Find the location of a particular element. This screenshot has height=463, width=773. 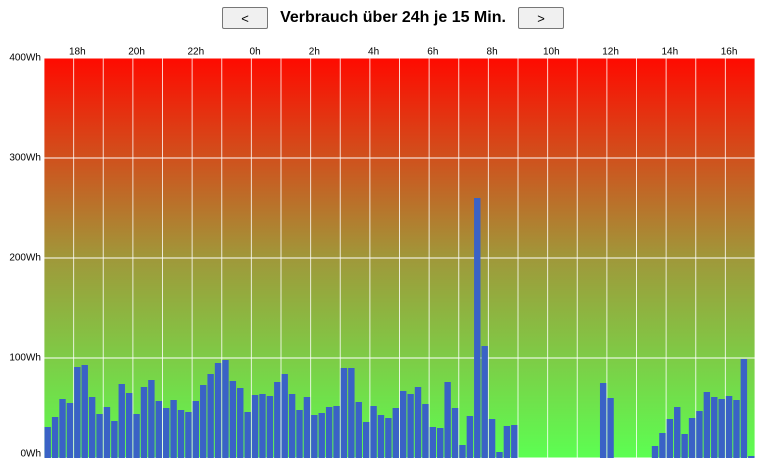

x-tick-label: 20h is located at coordinates (136, 52).